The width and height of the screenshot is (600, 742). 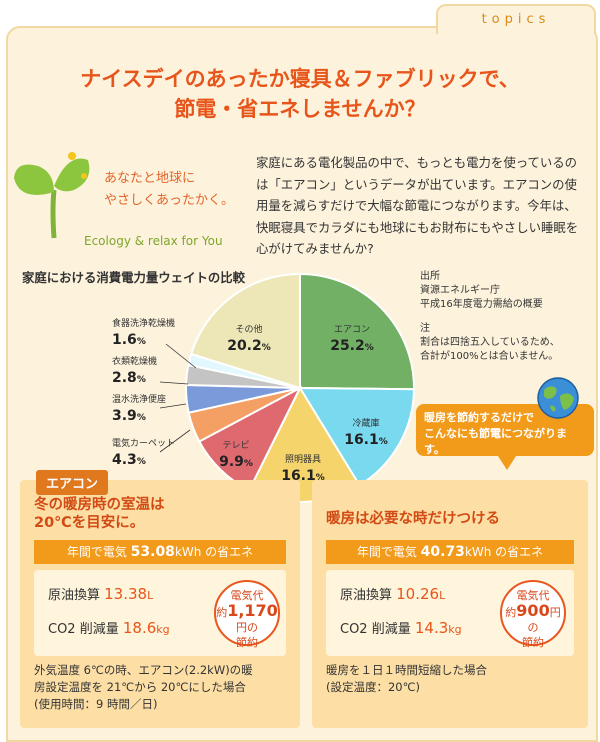 What do you see at coordinates (139, 628) in the screenshot?
I see `co2-value: 18.6` at bounding box center [139, 628].